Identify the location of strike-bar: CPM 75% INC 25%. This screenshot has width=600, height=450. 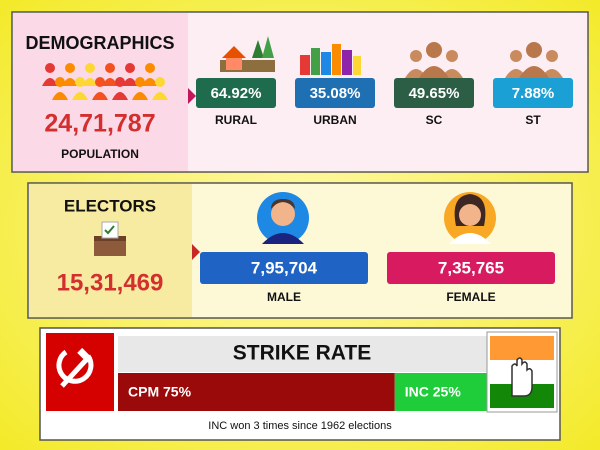
(302, 392).